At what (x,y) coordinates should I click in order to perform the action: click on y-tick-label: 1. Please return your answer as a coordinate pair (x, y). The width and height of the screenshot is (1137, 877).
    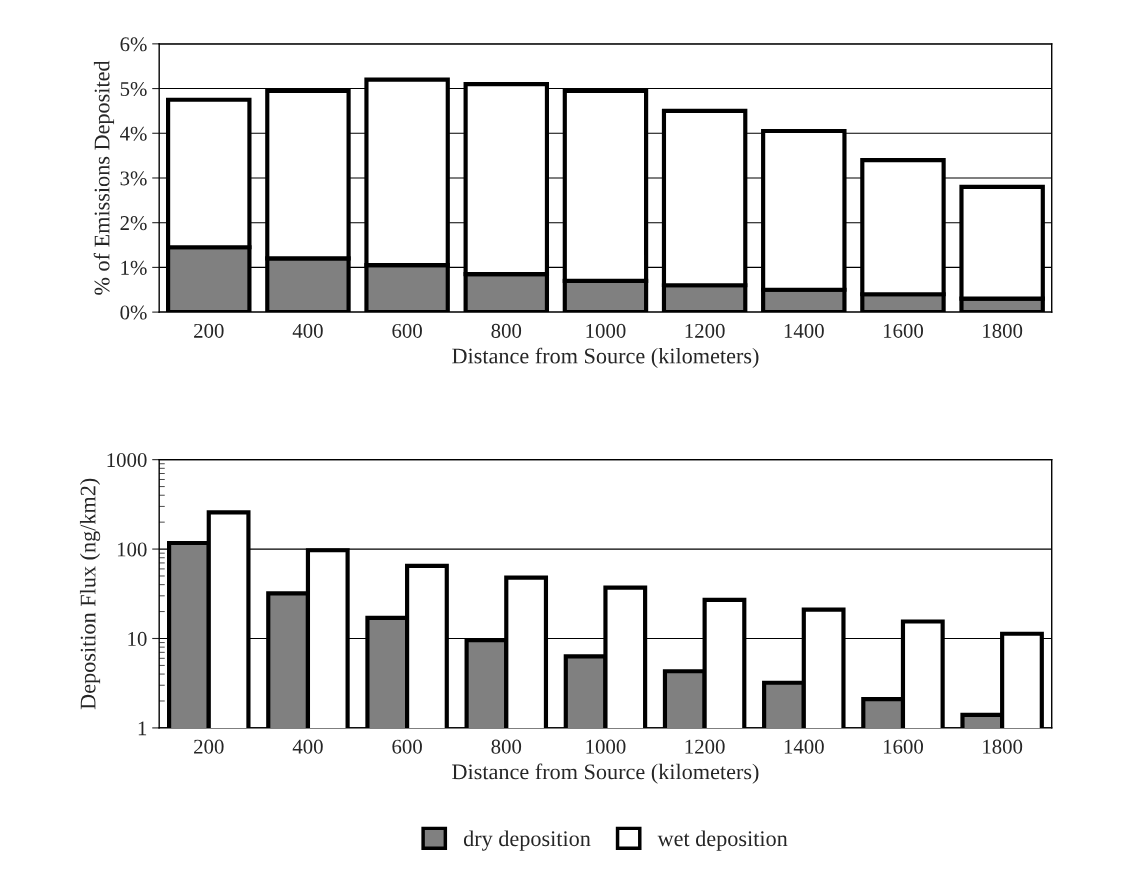
    Looking at the image, I should click on (142, 728).